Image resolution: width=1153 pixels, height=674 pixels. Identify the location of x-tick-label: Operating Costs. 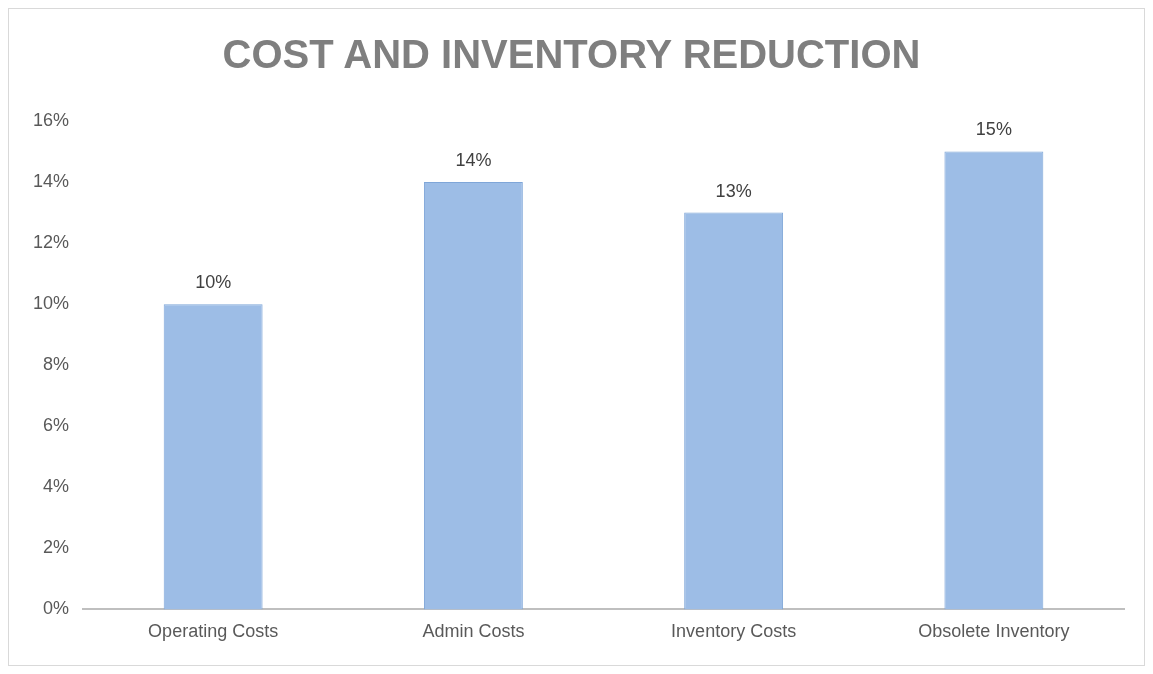
(213, 631).